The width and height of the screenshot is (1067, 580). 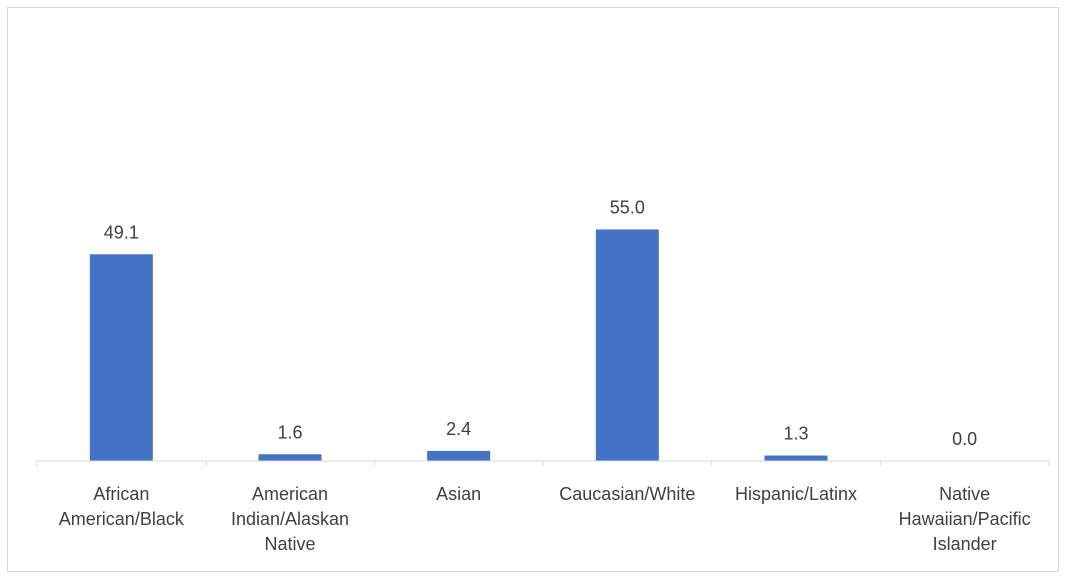 I want to click on x-tick-label-line: Hispanic/Latinx, so click(x=796, y=494).